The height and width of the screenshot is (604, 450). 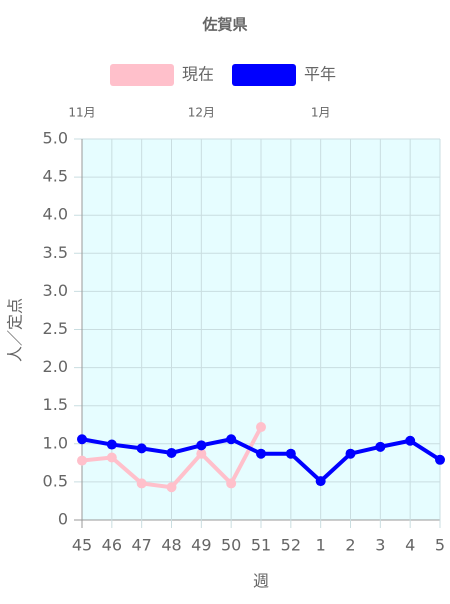 I want to click on x-tick-label: 47, so click(x=141, y=545).